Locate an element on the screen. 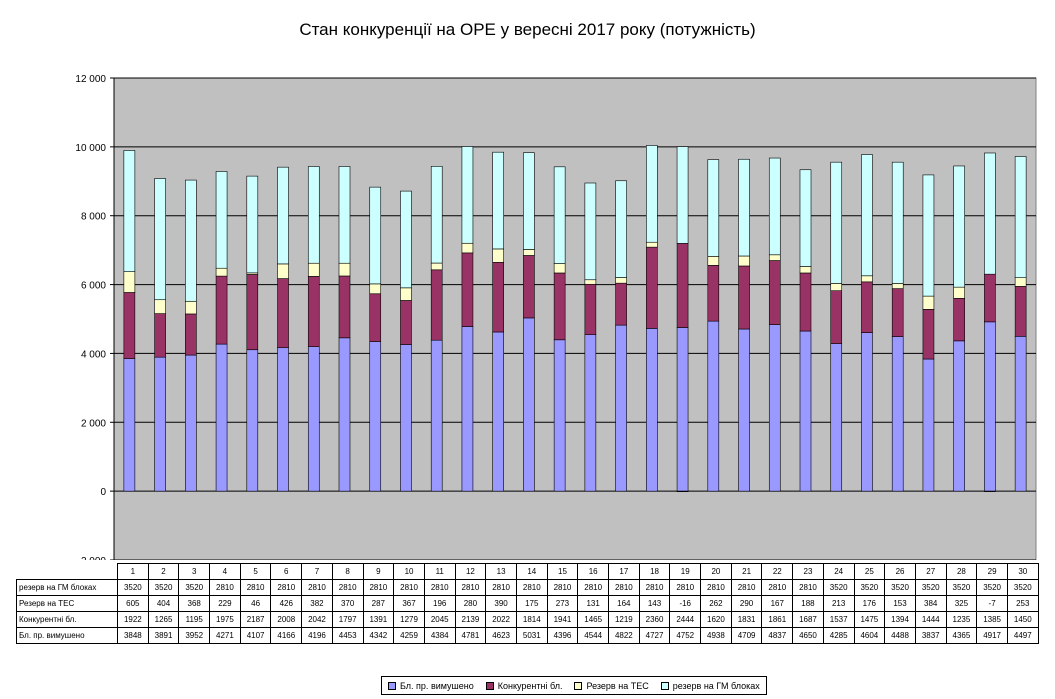 The height and width of the screenshot is (699, 1055). data-label: 4752 is located at coordinates (685, 635).